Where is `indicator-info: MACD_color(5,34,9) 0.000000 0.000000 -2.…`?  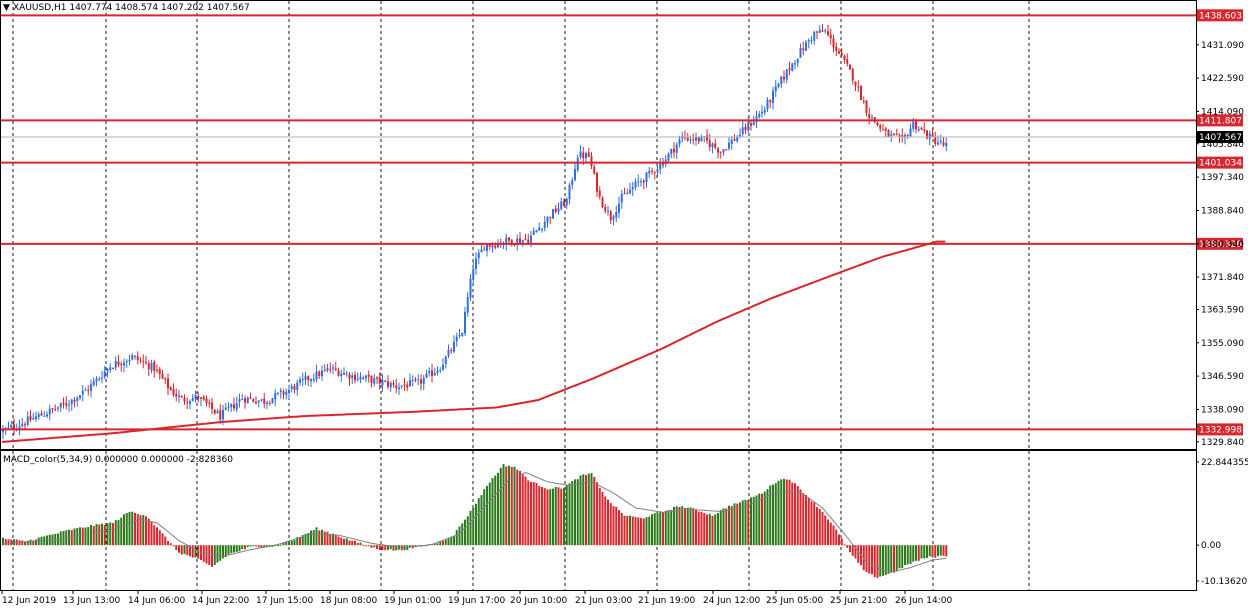
indicator-info: MACD_color(5,34,9) 0.000000 0.000000 -2.… is located at coordinates (118, 460).